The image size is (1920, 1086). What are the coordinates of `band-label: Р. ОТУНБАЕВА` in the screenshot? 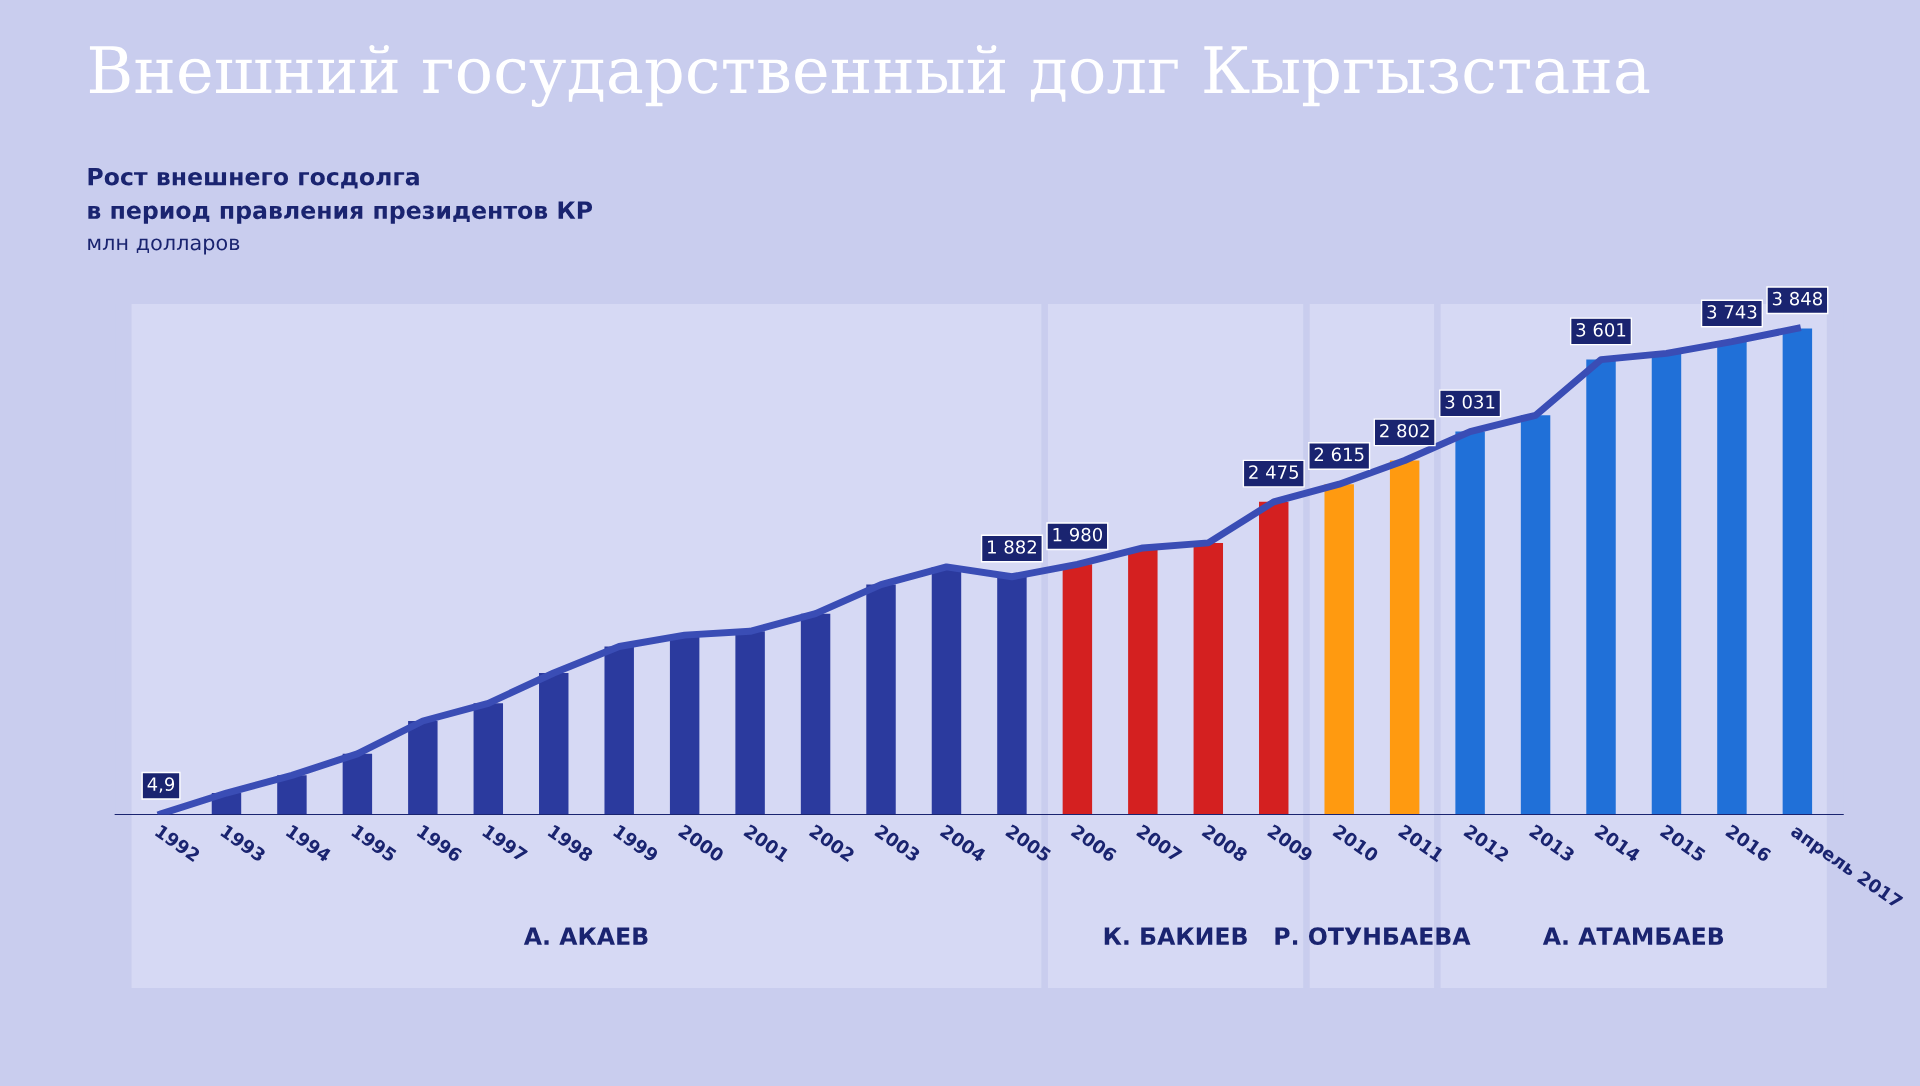 It's located at (1373, 936).